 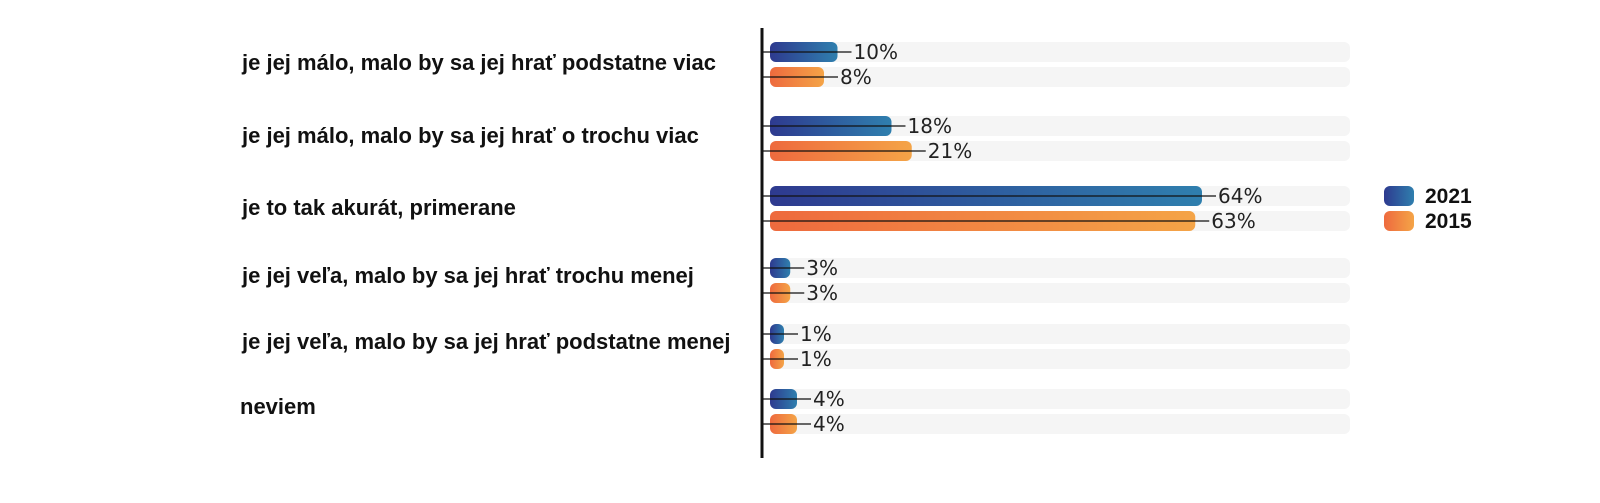 I want to click on category-label: neviem, so click(x=278, y=406).